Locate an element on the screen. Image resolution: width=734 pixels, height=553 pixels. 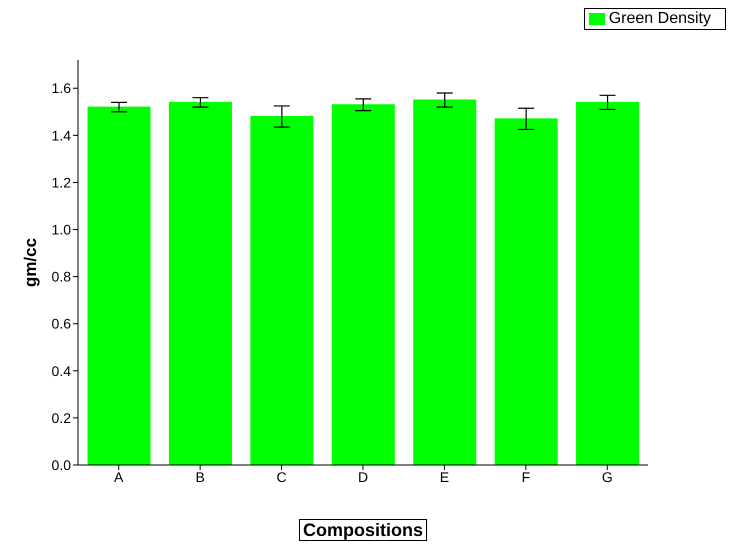
x-tick-label: A is located at coordinates (119, 476).